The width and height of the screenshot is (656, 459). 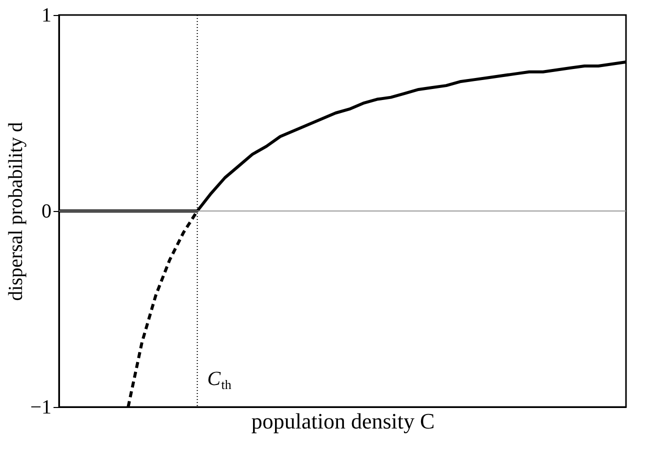 I want to click on y-axis-title: dispersal probability d, so click(x=16, y=211).